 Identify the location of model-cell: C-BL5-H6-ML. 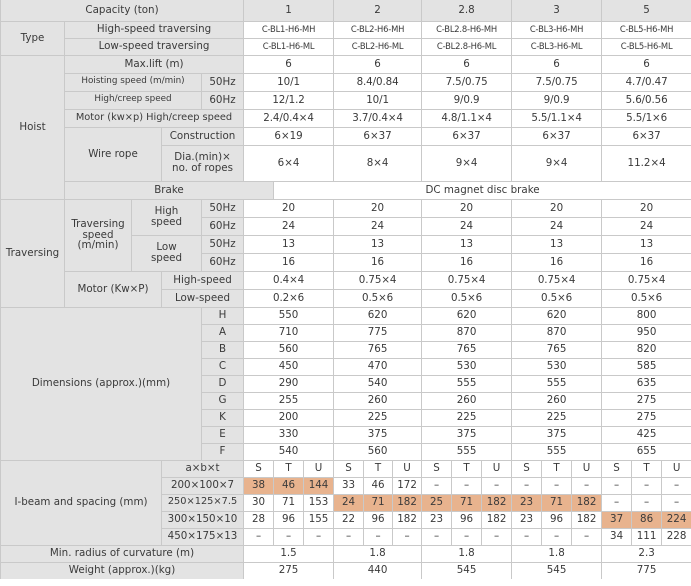
(646, 46).